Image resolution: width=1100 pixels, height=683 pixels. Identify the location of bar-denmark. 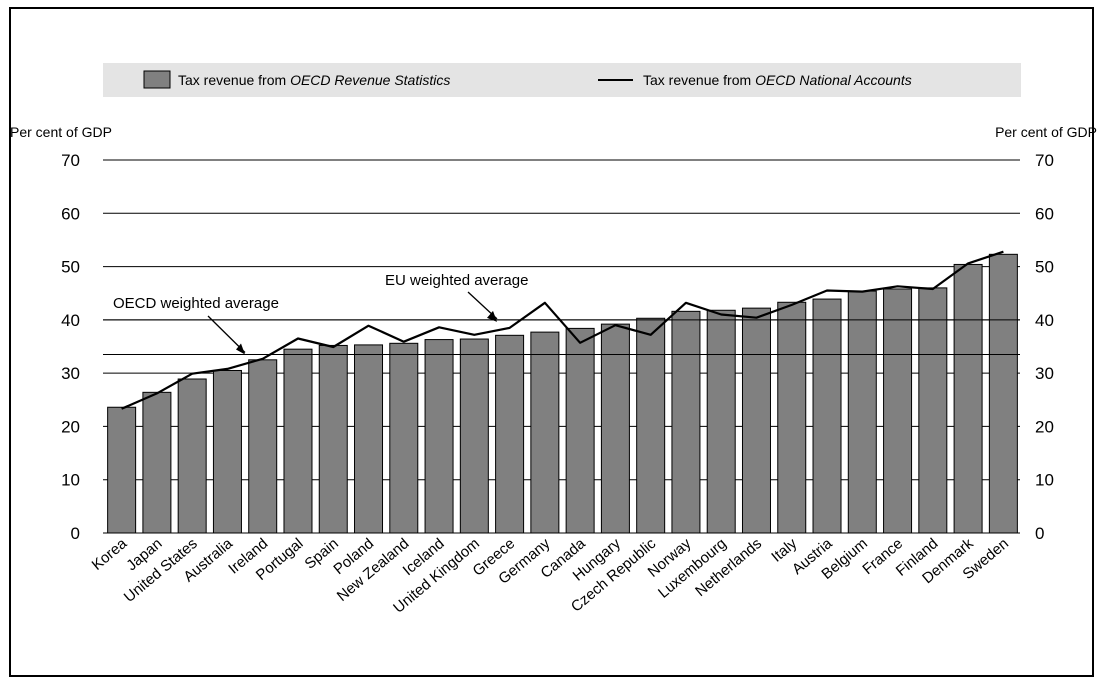
(968, 398).